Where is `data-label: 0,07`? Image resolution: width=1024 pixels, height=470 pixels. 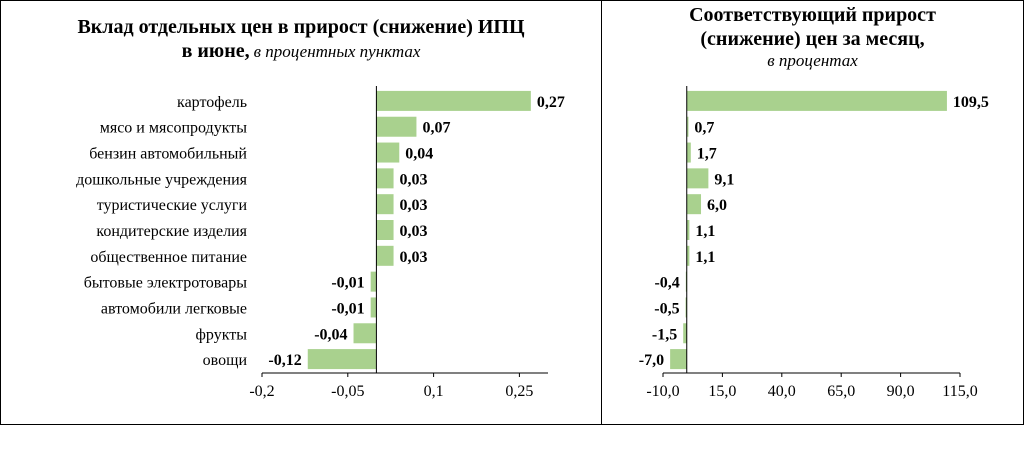
data-label: 0,07 is located at coordinates (436, 128).